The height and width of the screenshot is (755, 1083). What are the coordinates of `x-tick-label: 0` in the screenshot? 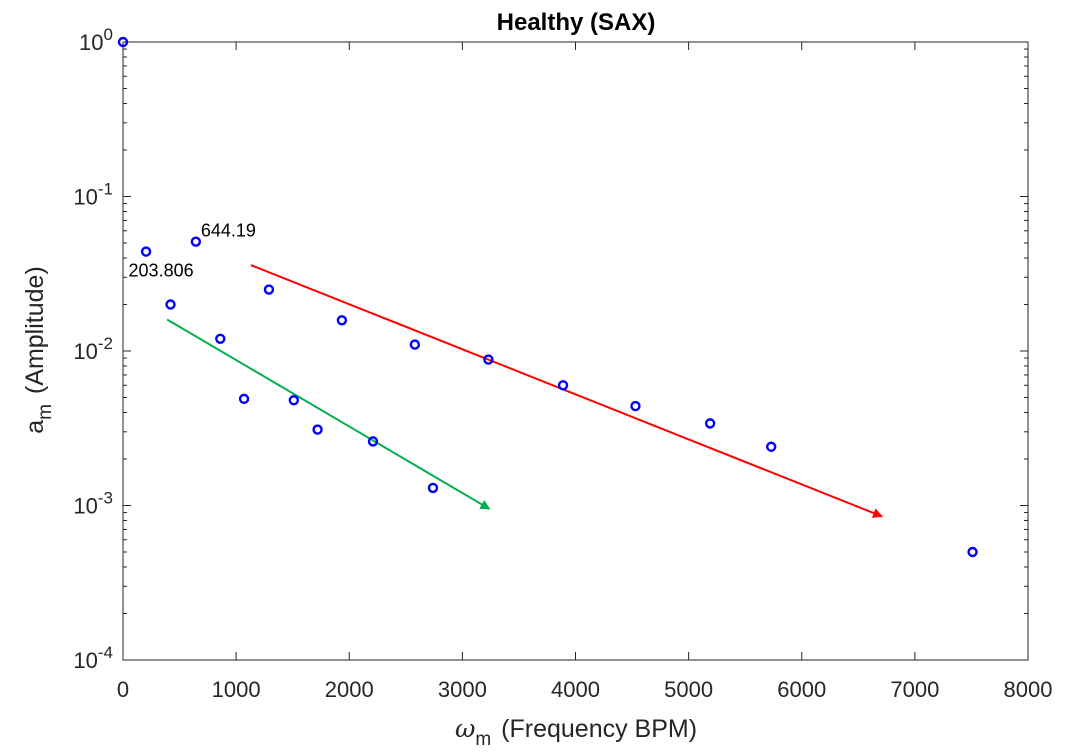 It's located at (123, 689).